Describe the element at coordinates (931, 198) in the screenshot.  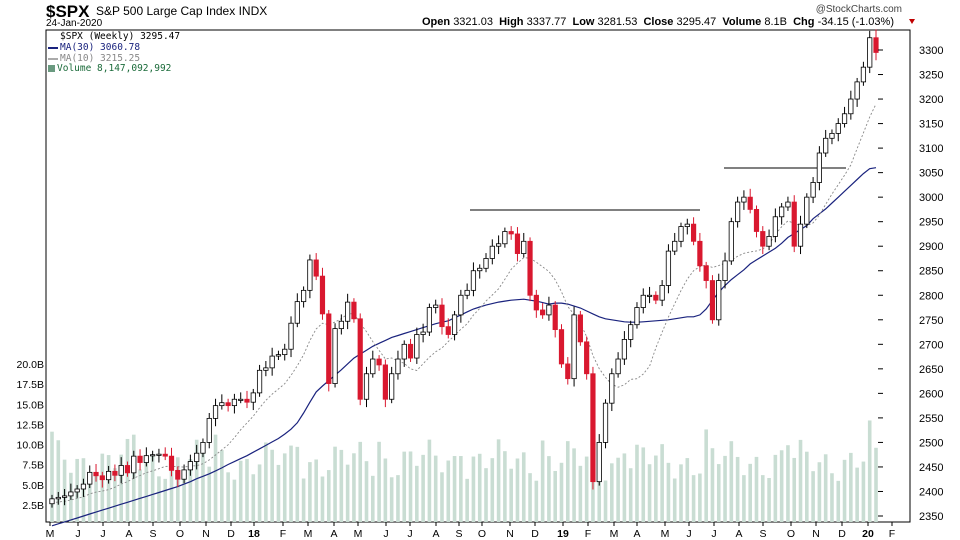
I see `price-tick-label: 3000` at that location.